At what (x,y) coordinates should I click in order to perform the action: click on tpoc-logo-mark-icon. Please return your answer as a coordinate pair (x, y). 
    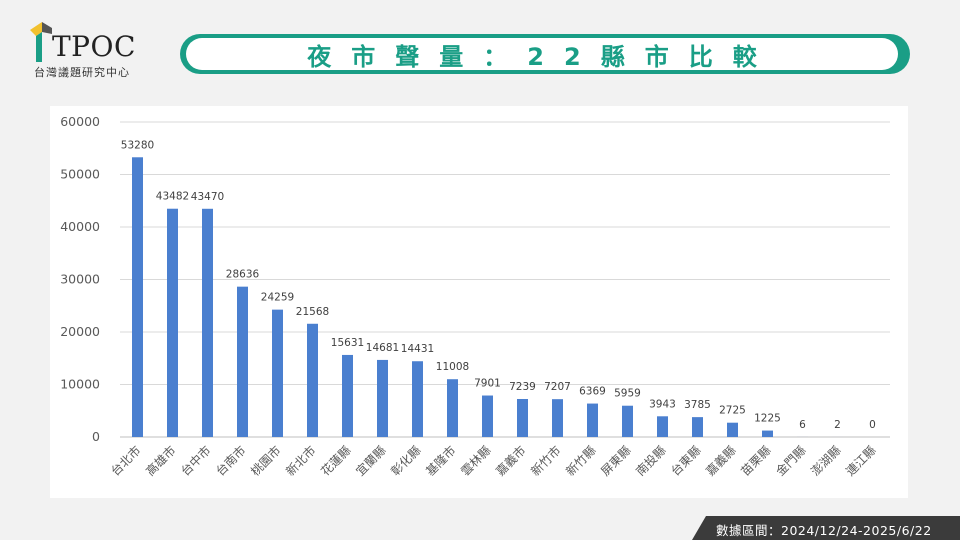
    Looking at the image, I should click on (41, 42).